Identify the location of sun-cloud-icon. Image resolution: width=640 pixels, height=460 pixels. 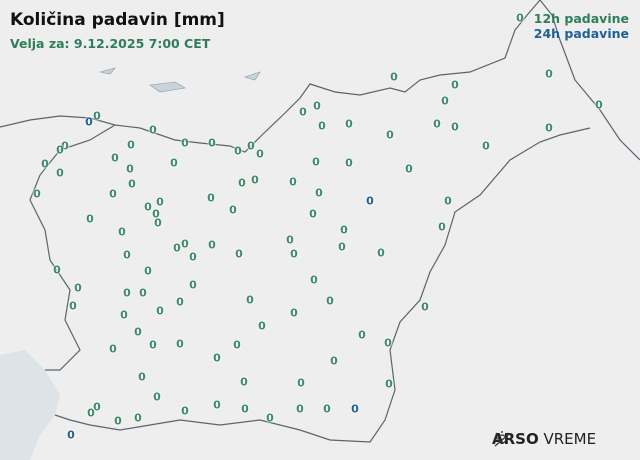
(502, 439).